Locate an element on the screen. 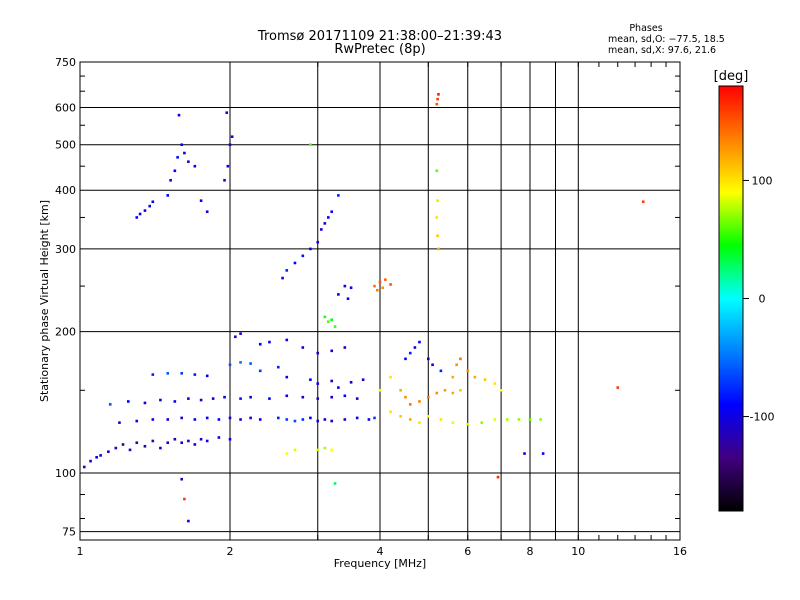  y-tick-label: 400 is located at coordinates (65, 190).